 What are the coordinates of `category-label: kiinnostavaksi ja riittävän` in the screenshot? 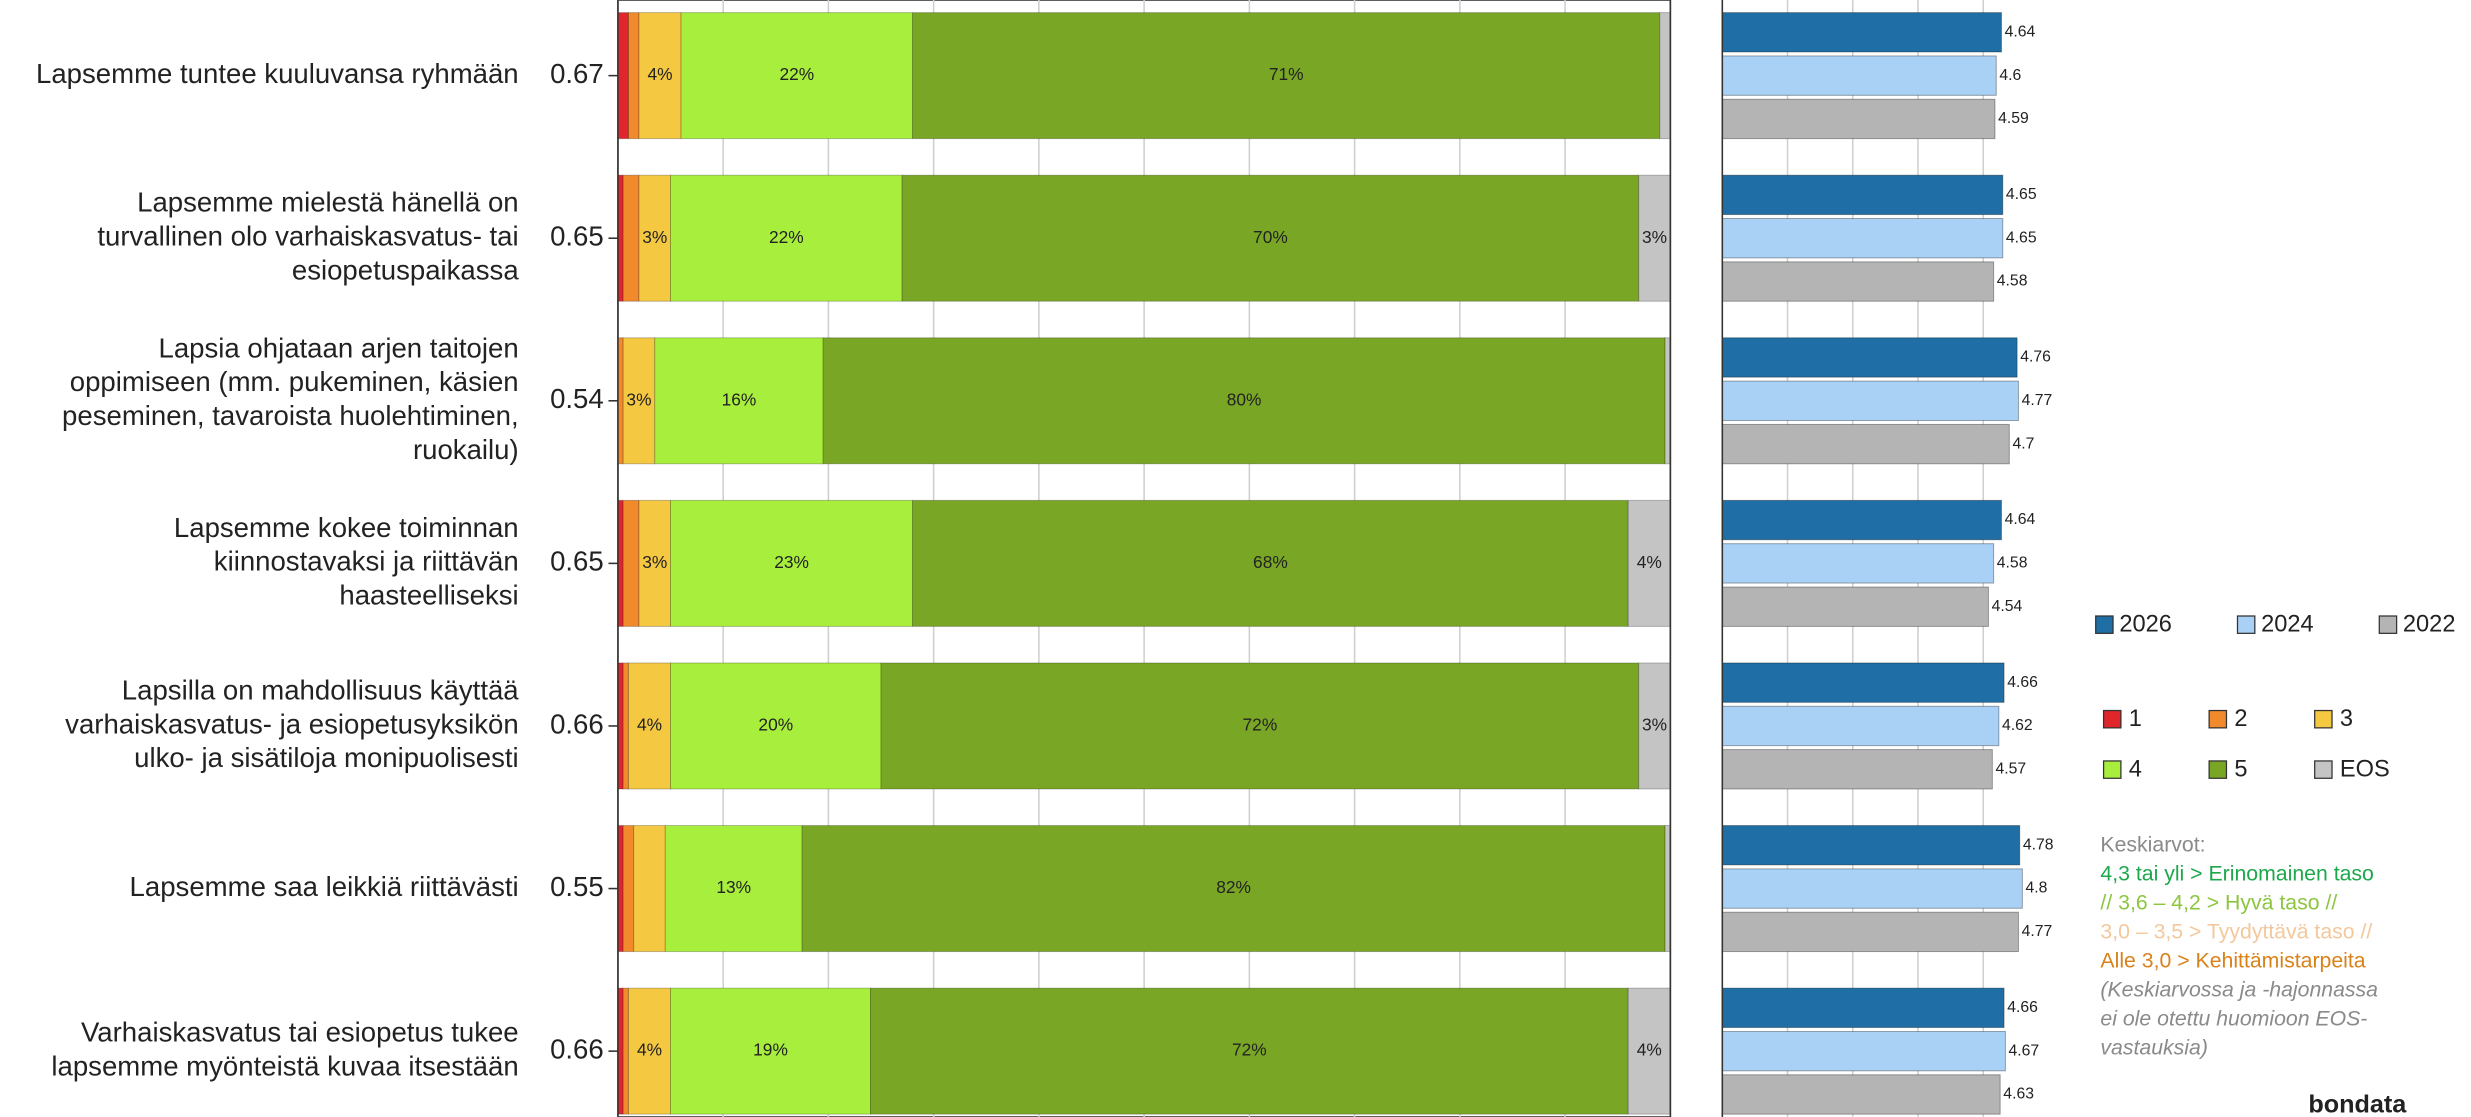 It's located at (366, 561).